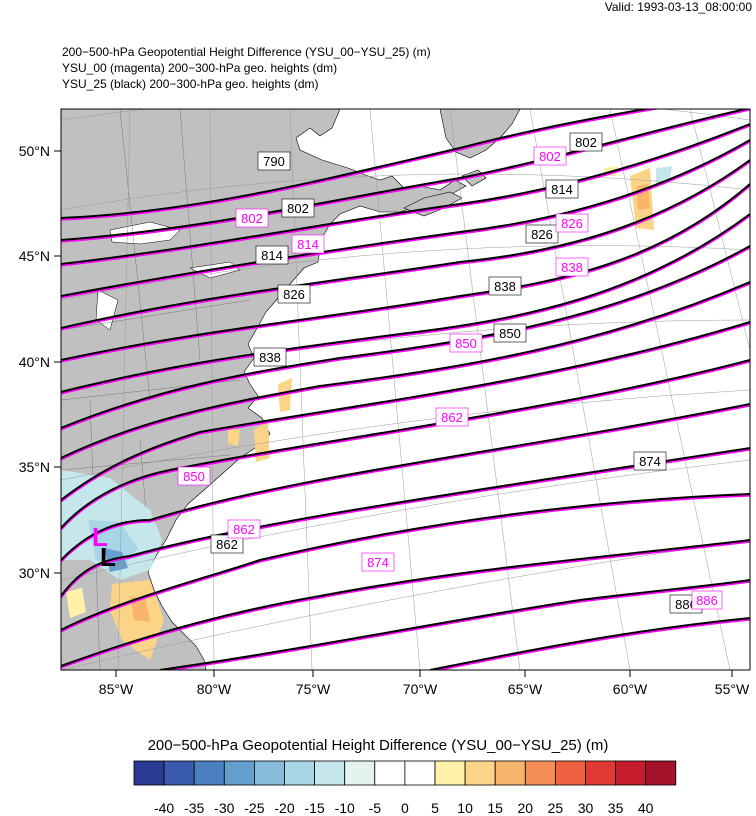 This screenshot has height=816, width=756. I want to click on colorbar-label: 35, so click(615, 808).